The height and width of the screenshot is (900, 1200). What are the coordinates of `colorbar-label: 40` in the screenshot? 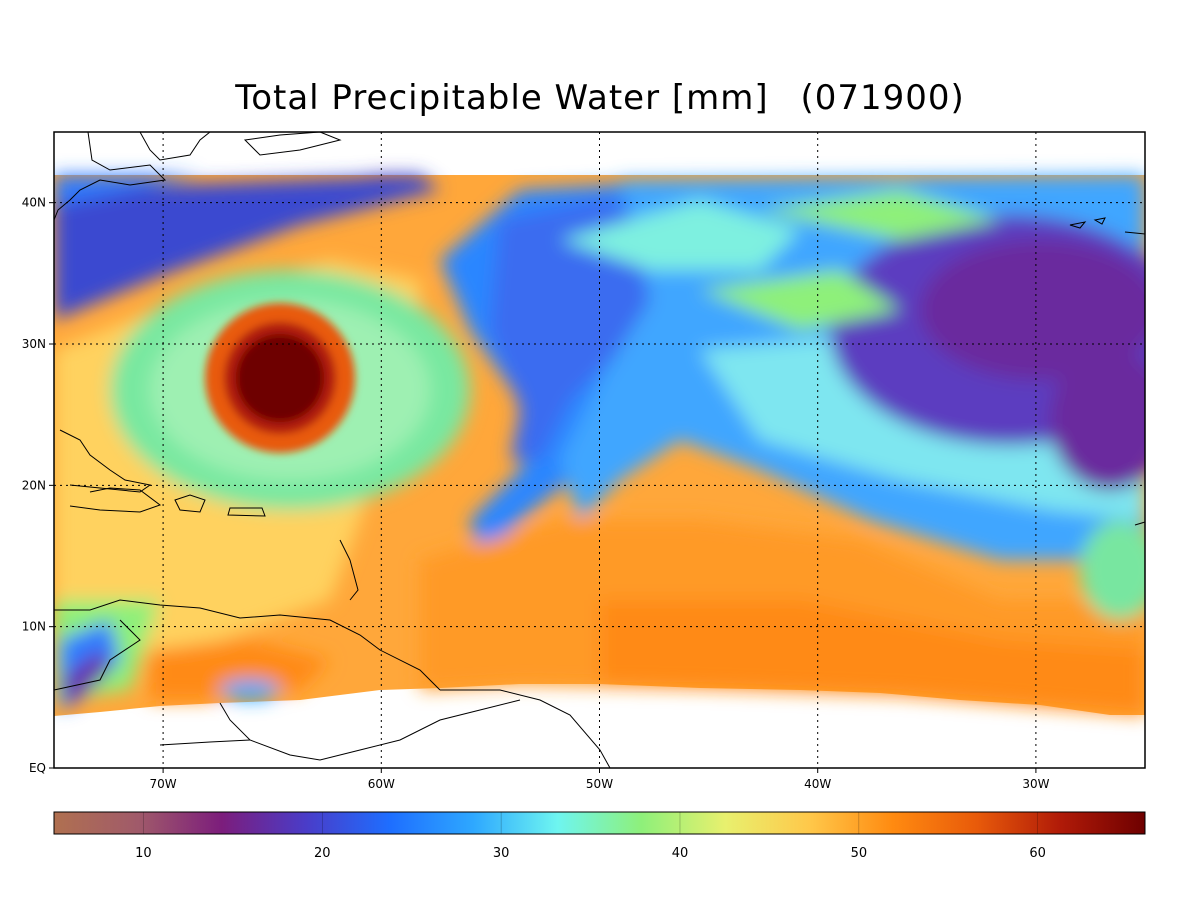 It's located at (680, 853).